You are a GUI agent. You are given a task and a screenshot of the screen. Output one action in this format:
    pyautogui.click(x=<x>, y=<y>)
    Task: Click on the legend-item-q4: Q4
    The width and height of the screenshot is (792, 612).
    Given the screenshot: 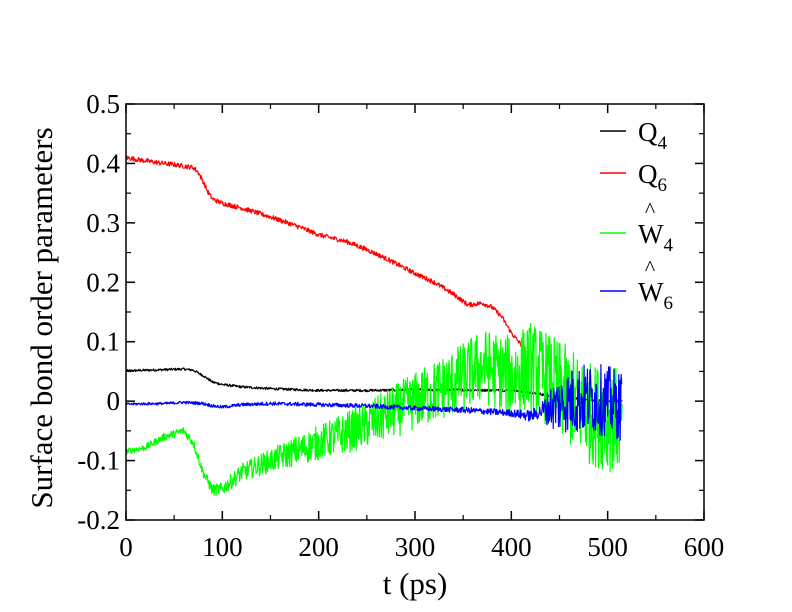 What is the action you would take?
    pyautogui.click(x=634, y=135)
    